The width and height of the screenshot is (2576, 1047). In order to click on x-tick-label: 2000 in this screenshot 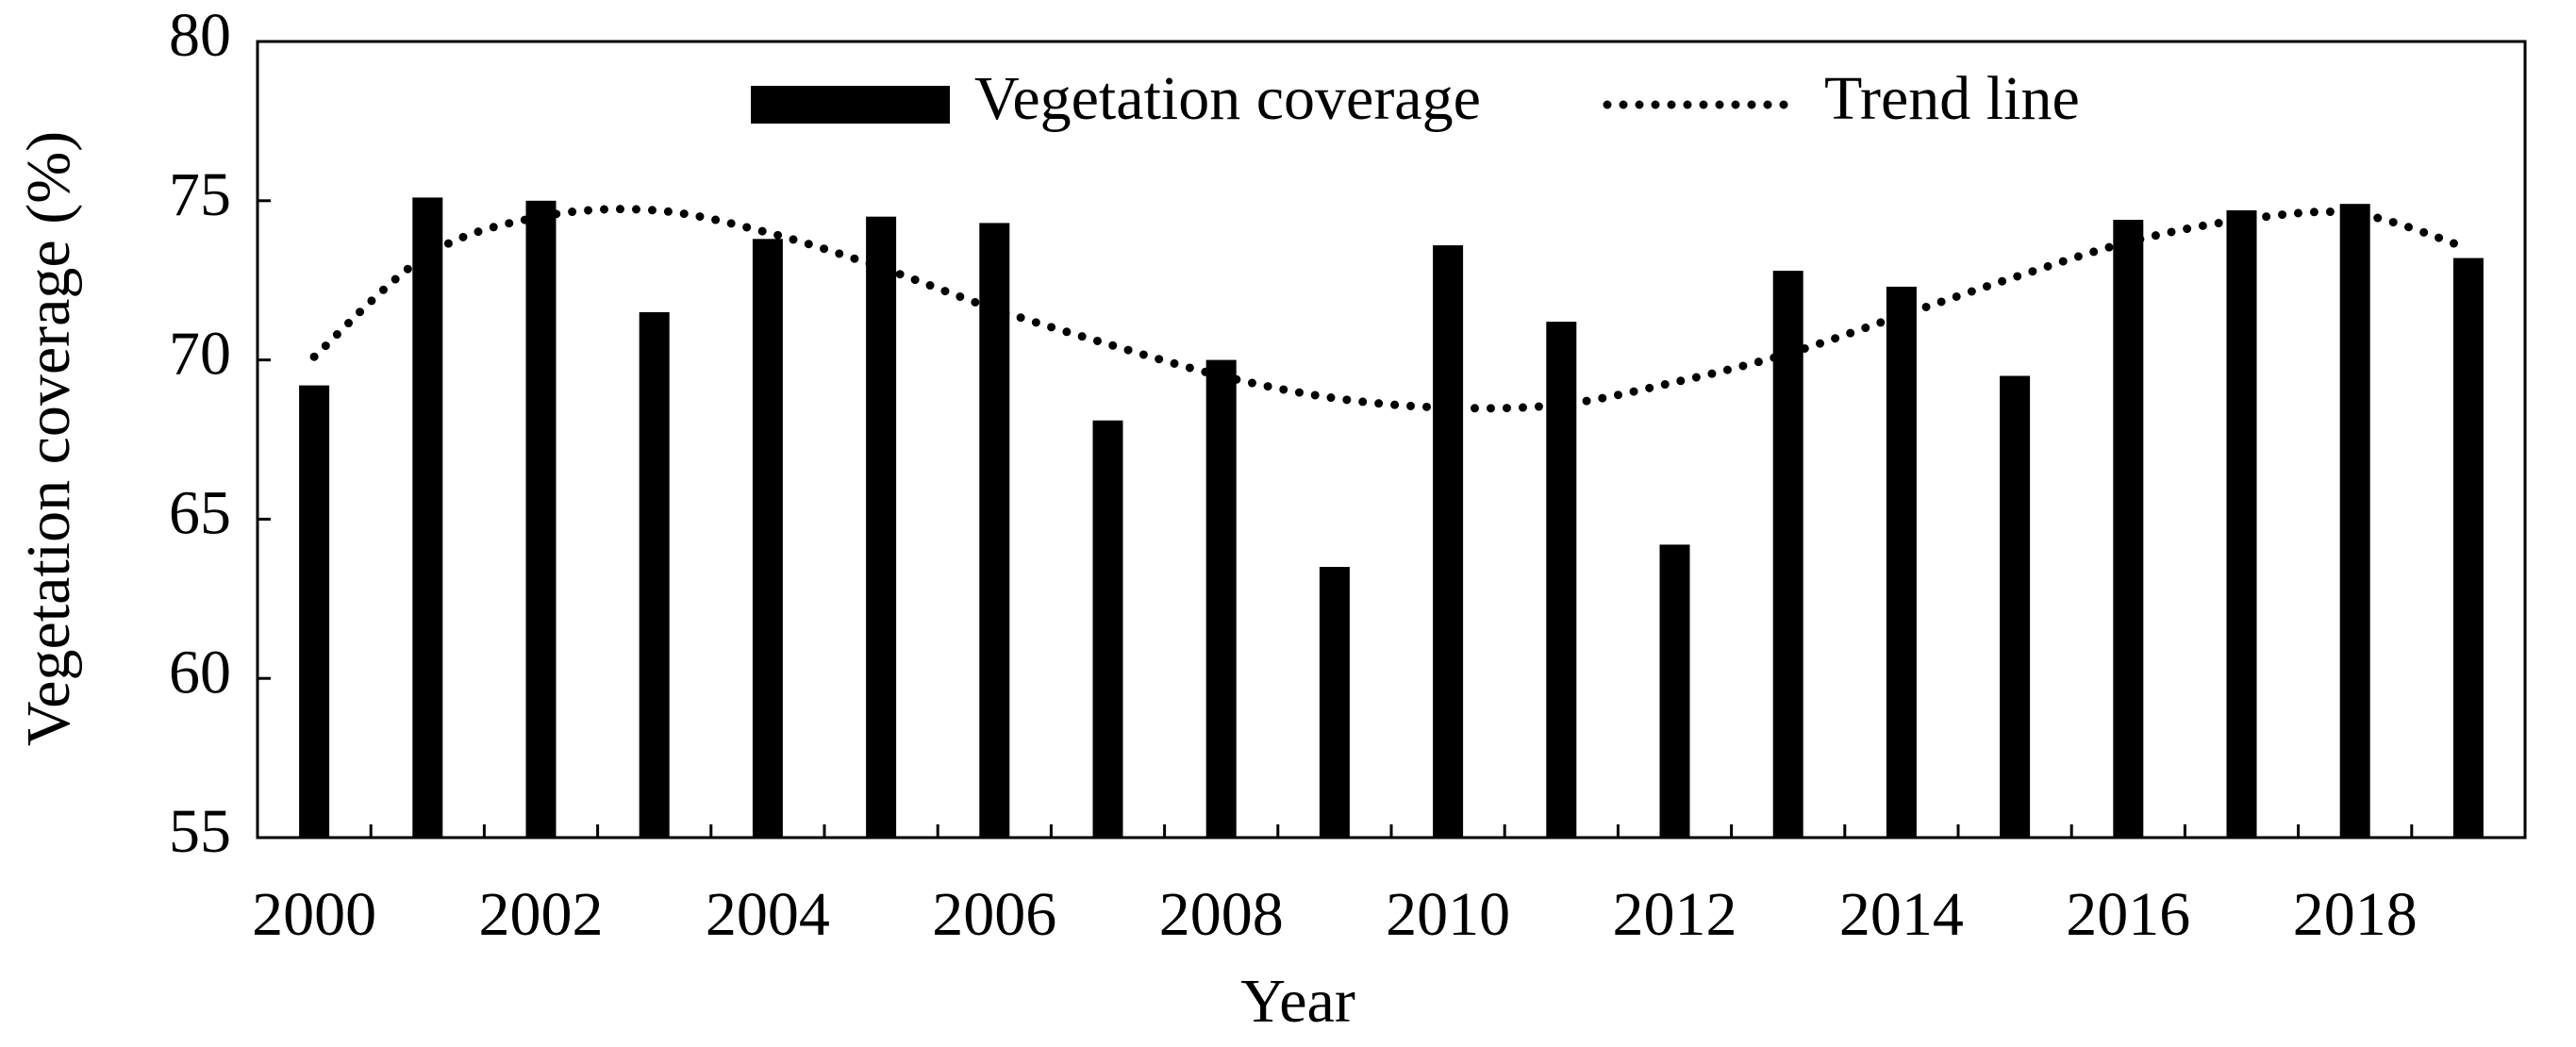, I will do `click(314, 915)`.